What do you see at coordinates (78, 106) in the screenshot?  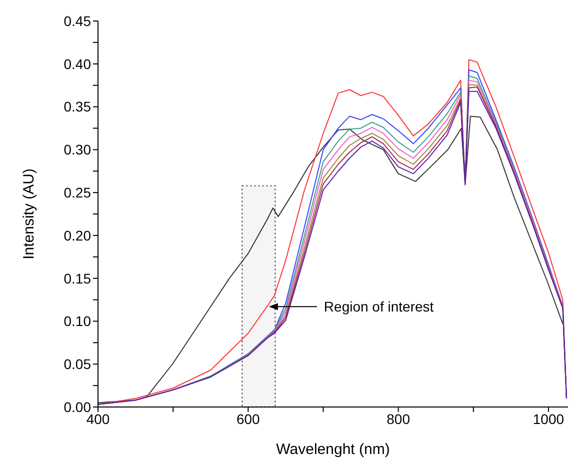 I see `y-tick-label: 0.35` at bounding box center [78, 106].